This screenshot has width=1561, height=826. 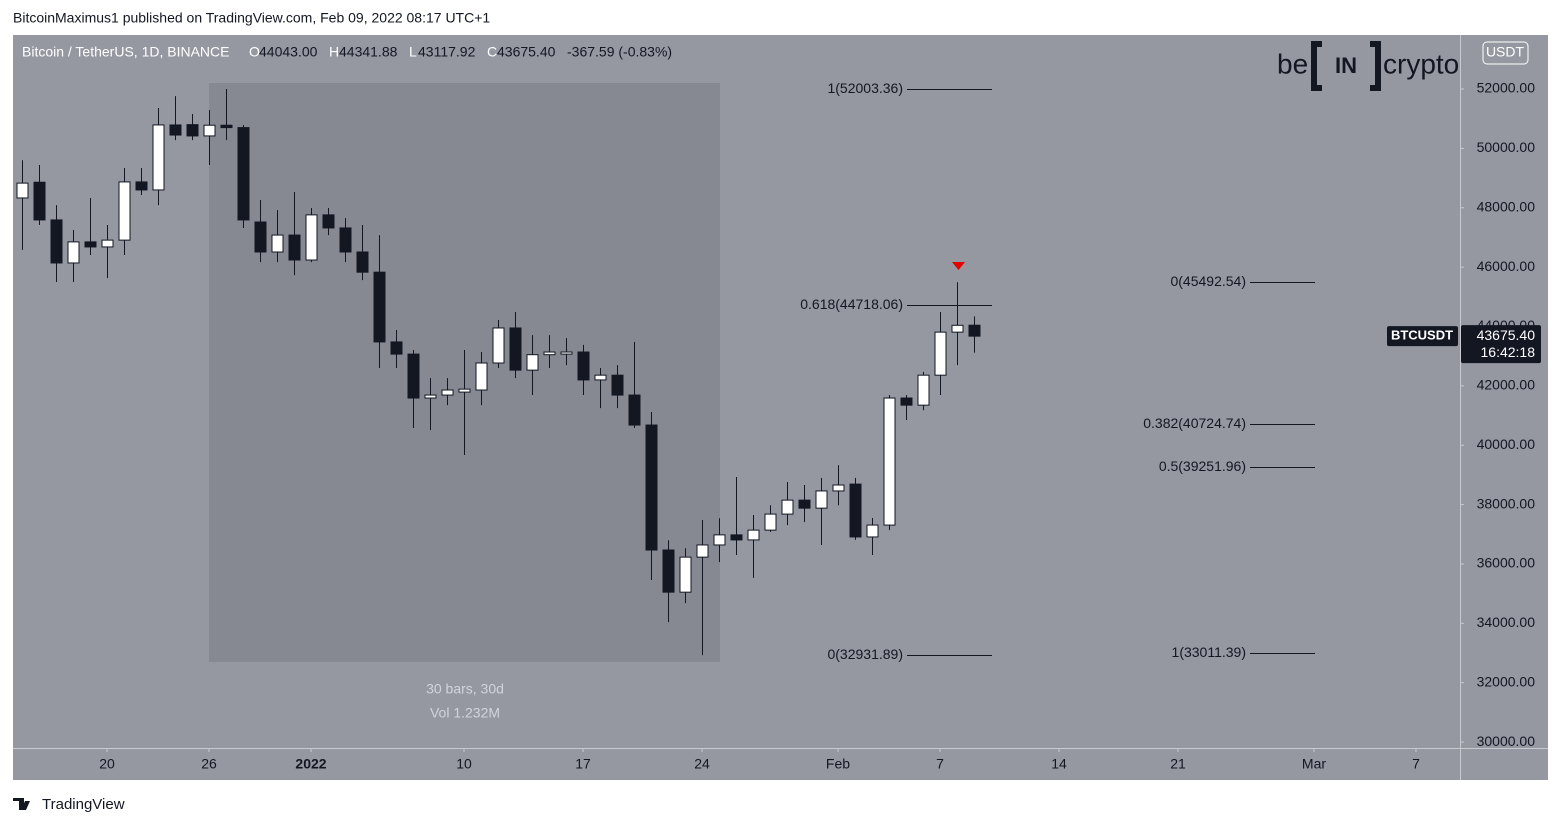 I want to click on y-tick-label: 52000.00, so click(x=1506, y=88).